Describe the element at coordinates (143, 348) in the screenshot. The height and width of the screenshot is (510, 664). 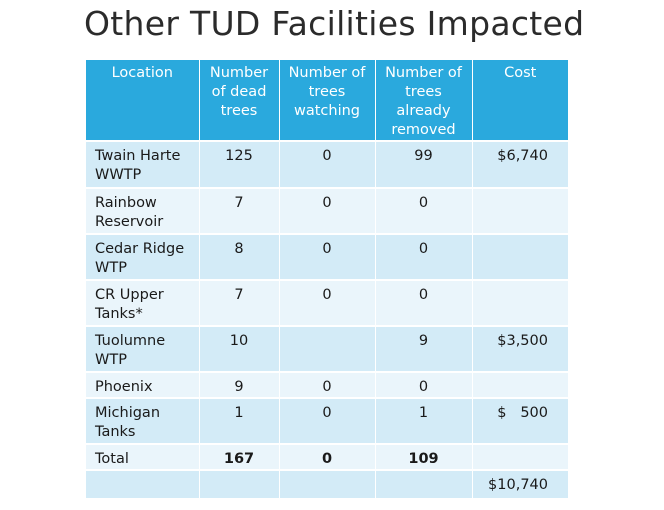
I see `cell-location: Tuolumne WTP` at that location.